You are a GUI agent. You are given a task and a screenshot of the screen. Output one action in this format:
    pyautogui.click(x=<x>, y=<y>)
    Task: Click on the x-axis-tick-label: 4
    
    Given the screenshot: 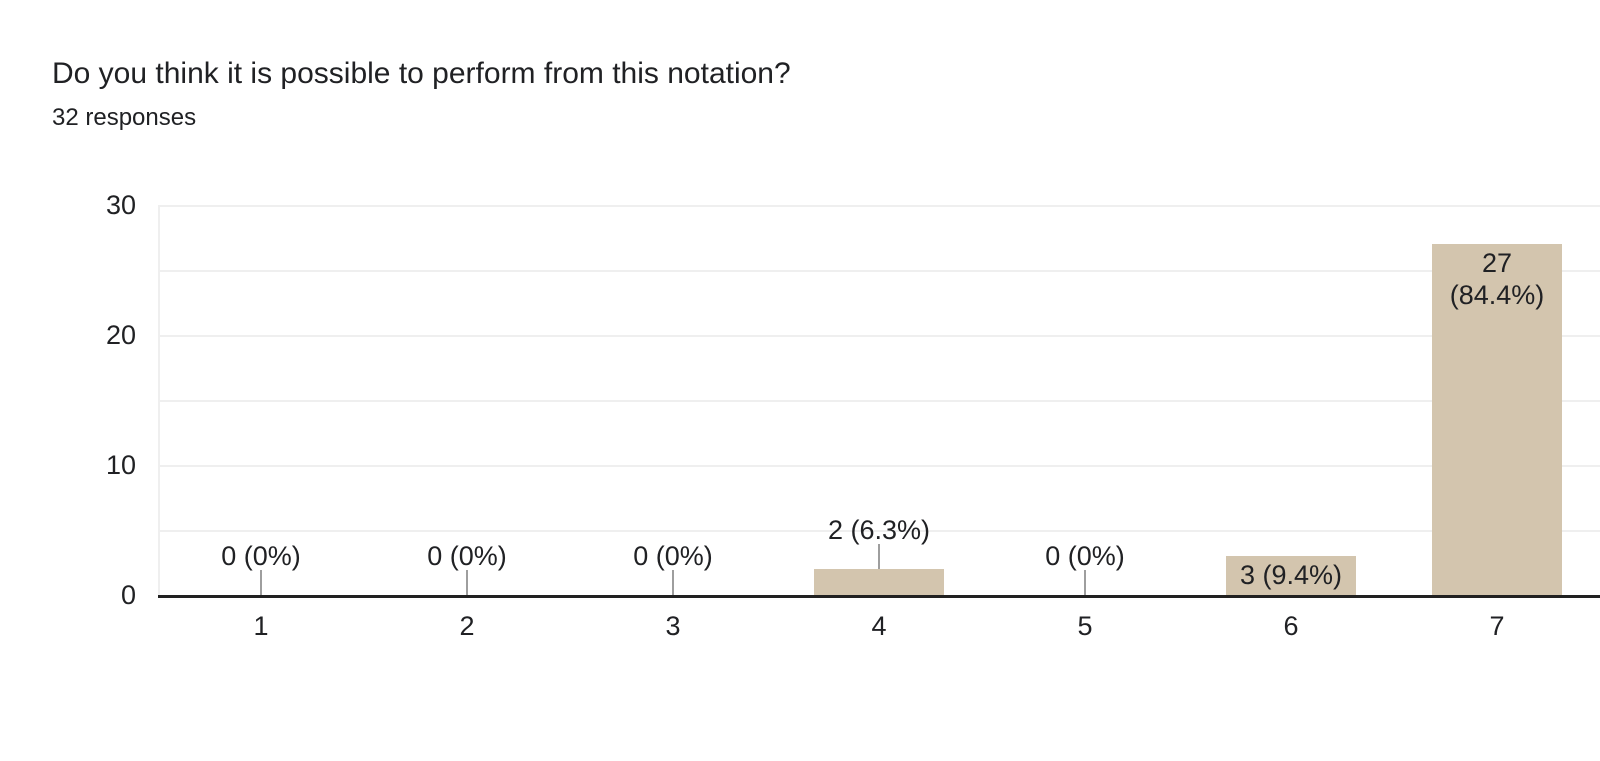 What is the action you would take?
    pyautogui.click(x=879, y=626)
    